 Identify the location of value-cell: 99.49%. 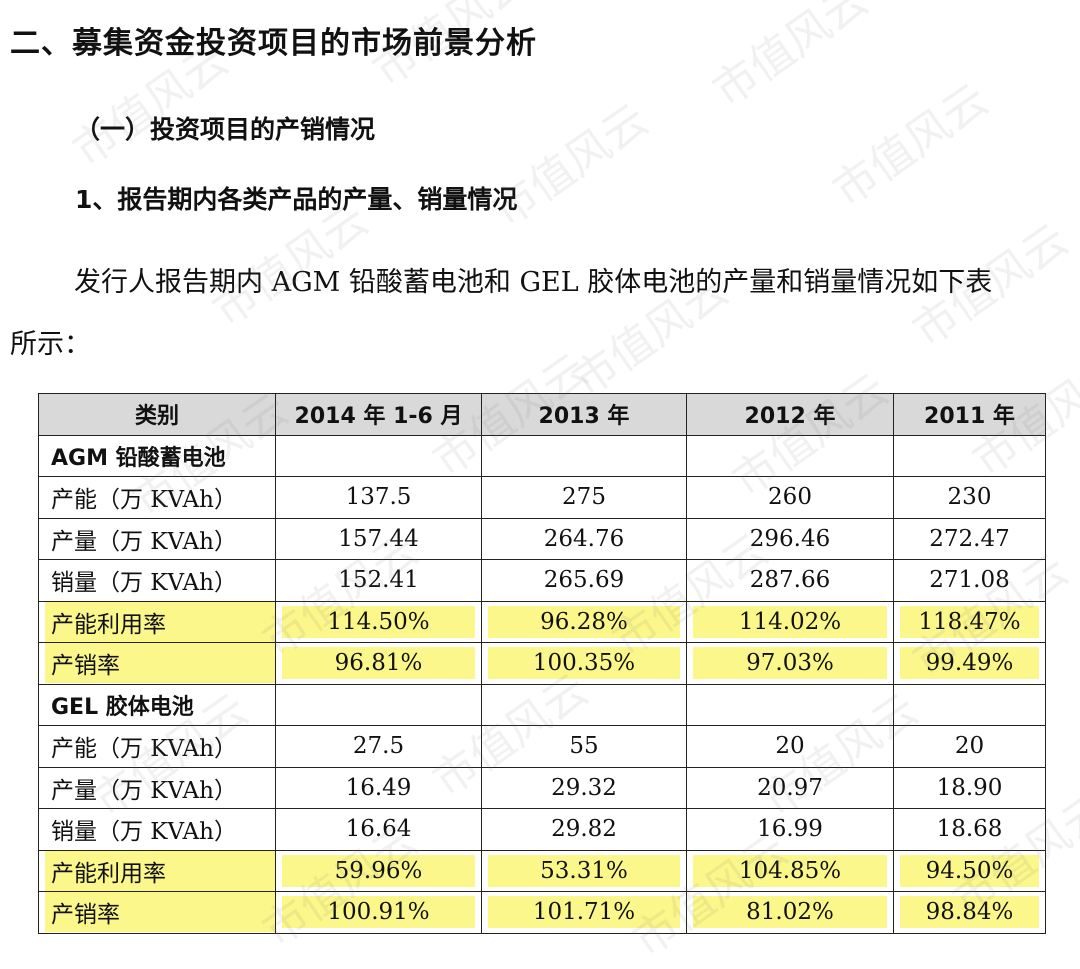
(969, 663).